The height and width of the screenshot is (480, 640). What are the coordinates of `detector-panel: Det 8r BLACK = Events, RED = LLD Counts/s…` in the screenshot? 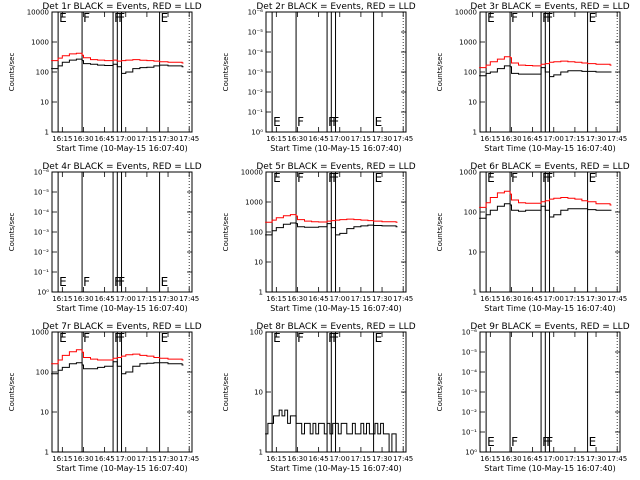 It's located at (319, 397).